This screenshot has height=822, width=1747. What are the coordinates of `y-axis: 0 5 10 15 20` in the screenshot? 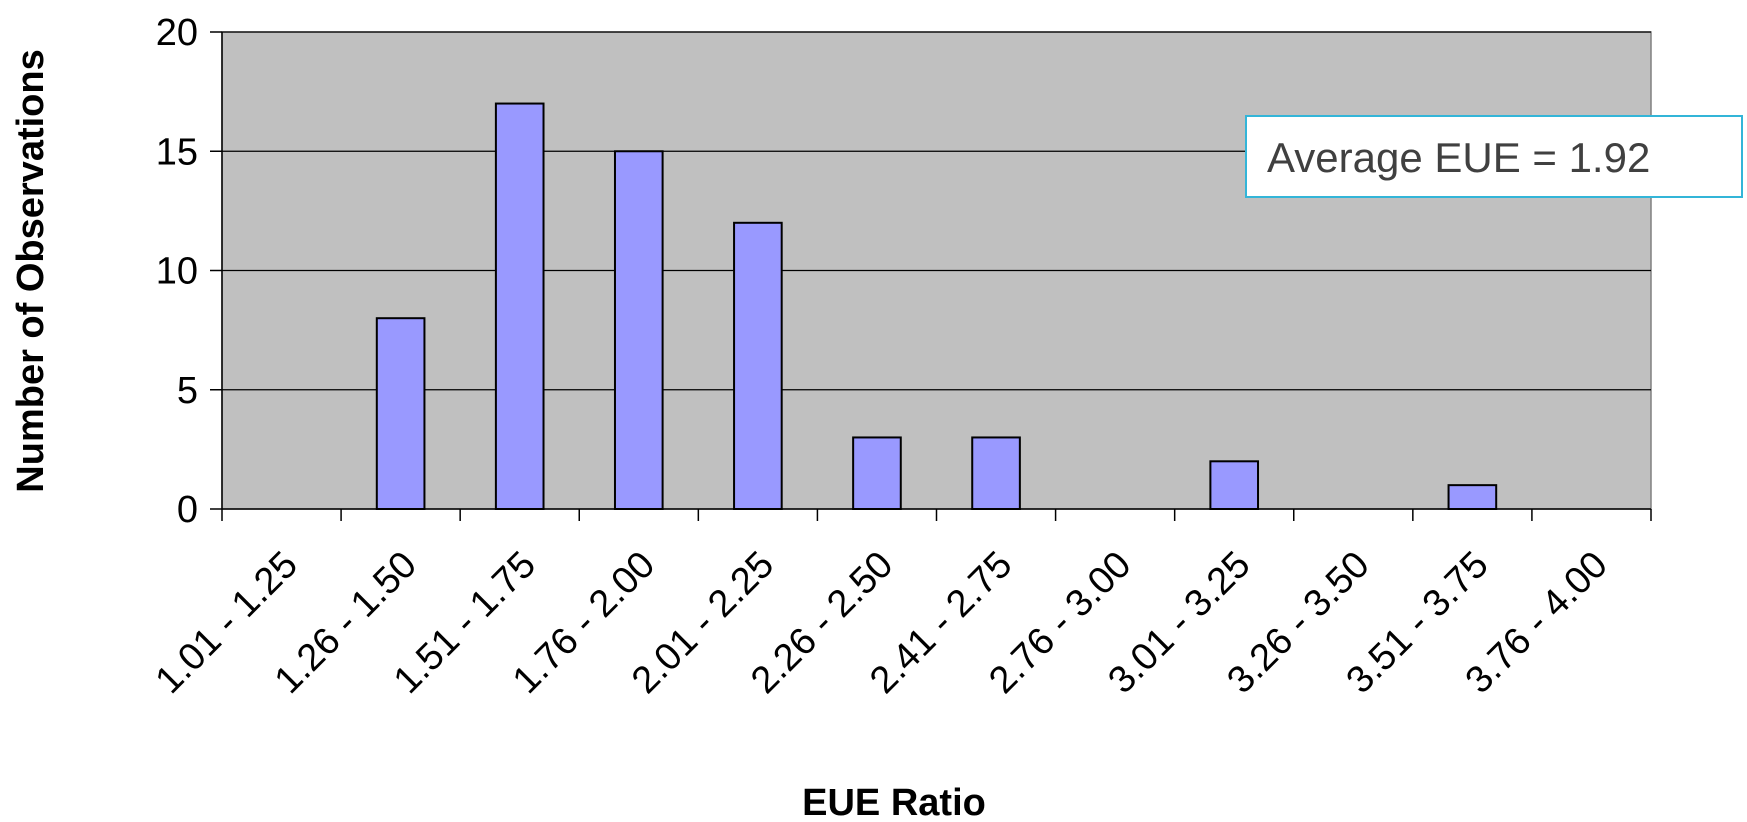 It's located at (189, 271).